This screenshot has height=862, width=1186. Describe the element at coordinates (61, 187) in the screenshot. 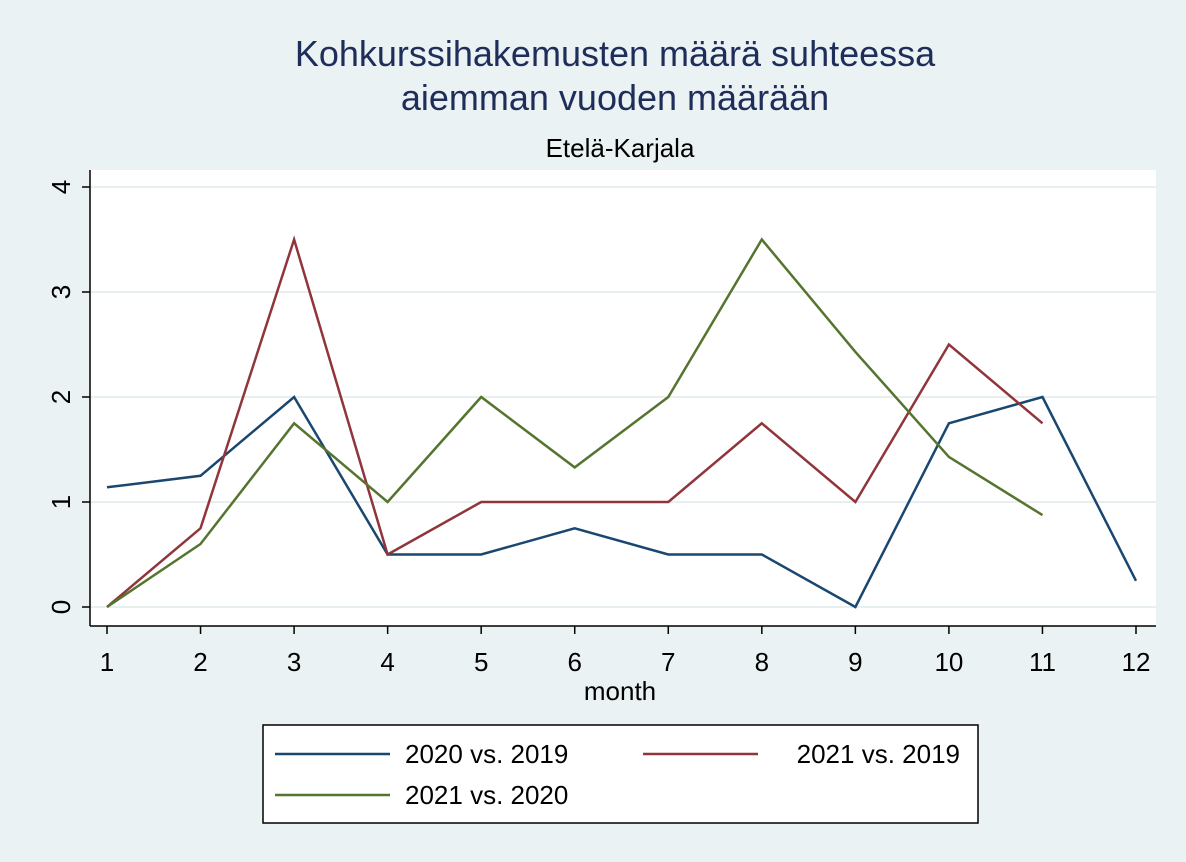

I see `y-tick-label: 4` at that location.